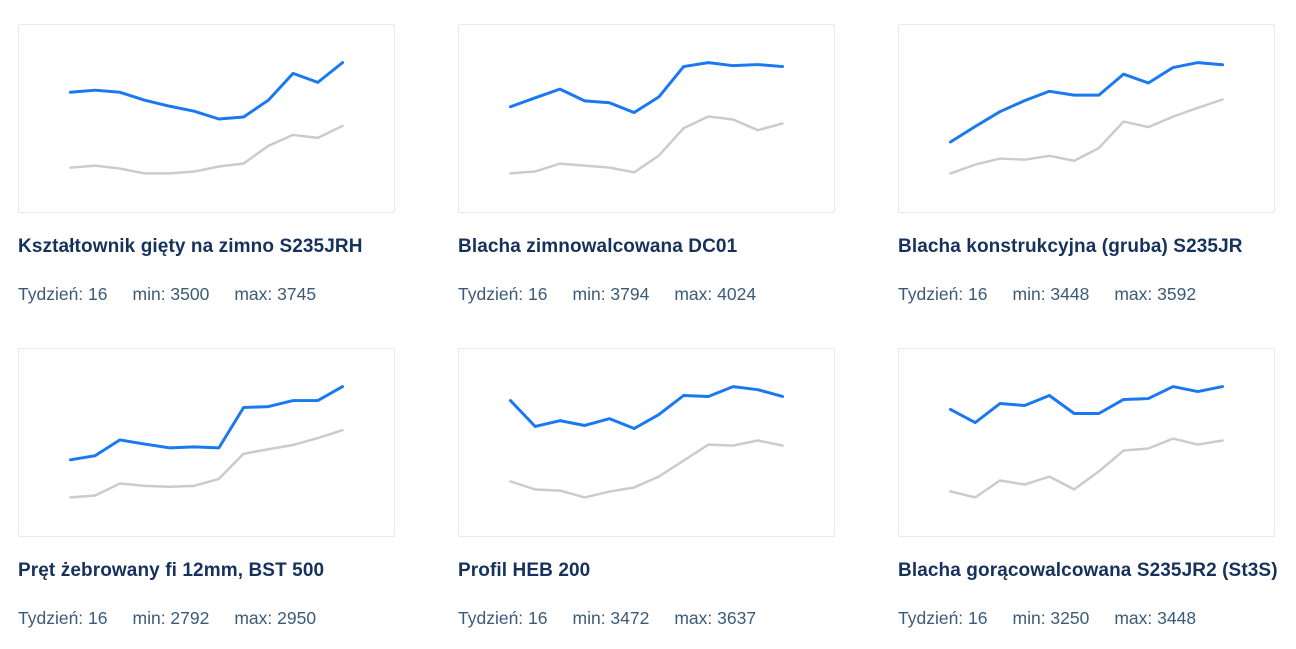 The image size is (1296, 649). I want to click on product-stats: Tydzień: 16 min: 3500 max: 3745, so click(206, 294).